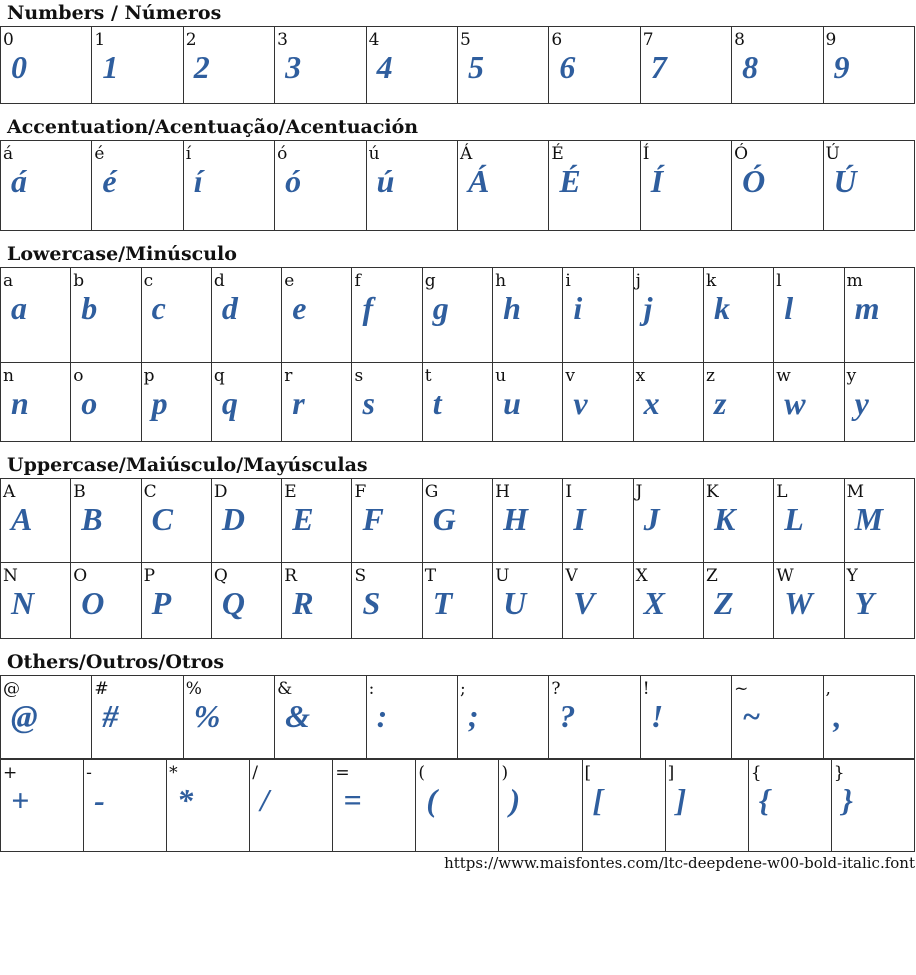 The image size is (916, 975). Describe the element at coordinates (374, 154) in the screenshot. I see `glyph-label: ú` at that location.